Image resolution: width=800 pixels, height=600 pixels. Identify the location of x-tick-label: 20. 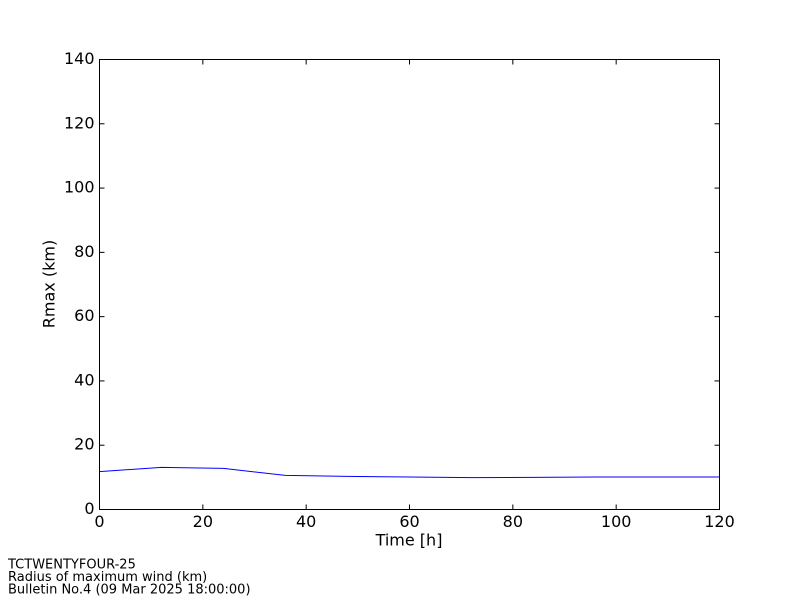
(203, 521).